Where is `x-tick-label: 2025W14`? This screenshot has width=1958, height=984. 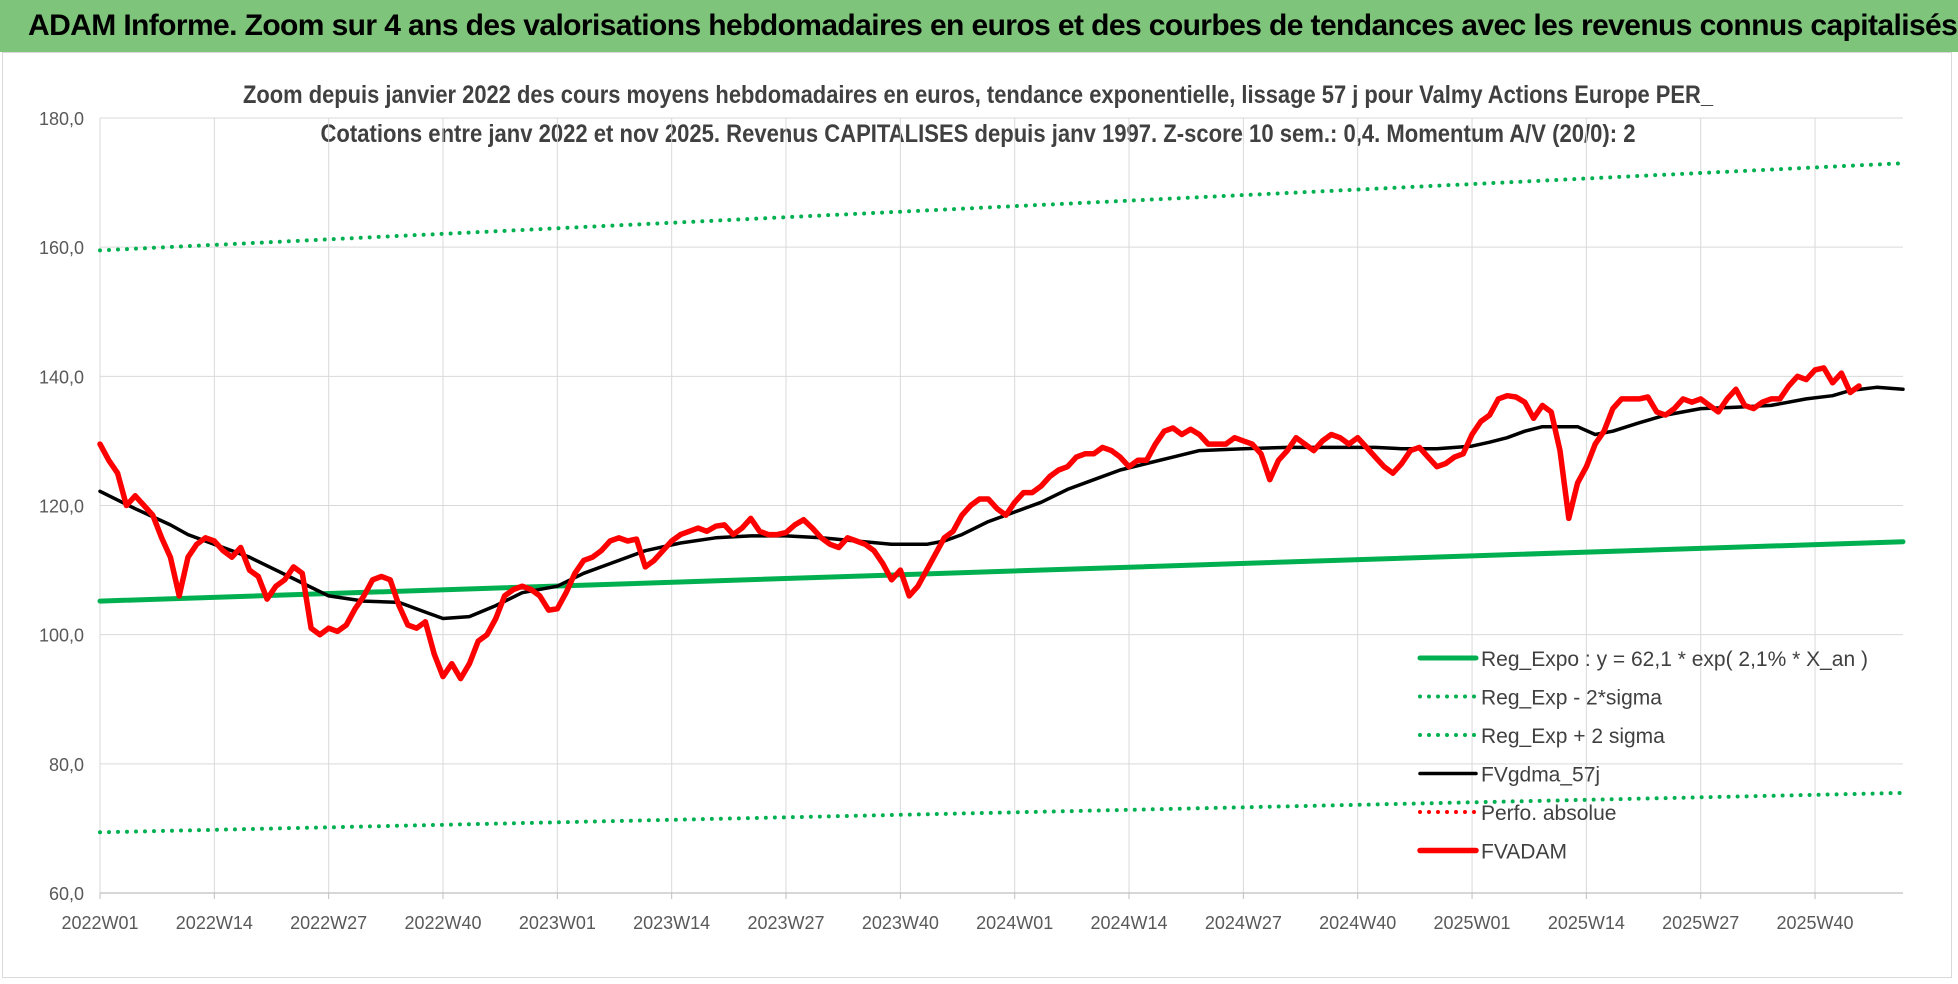
x-tick-label: 2025W14 is located at coordinates (1586, 923).